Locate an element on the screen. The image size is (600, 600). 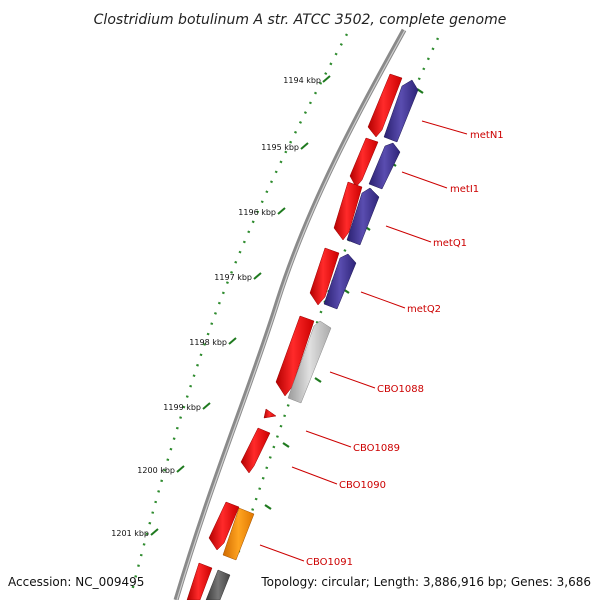
gene-arrow-pseudo is located at coordinates (309, 362).